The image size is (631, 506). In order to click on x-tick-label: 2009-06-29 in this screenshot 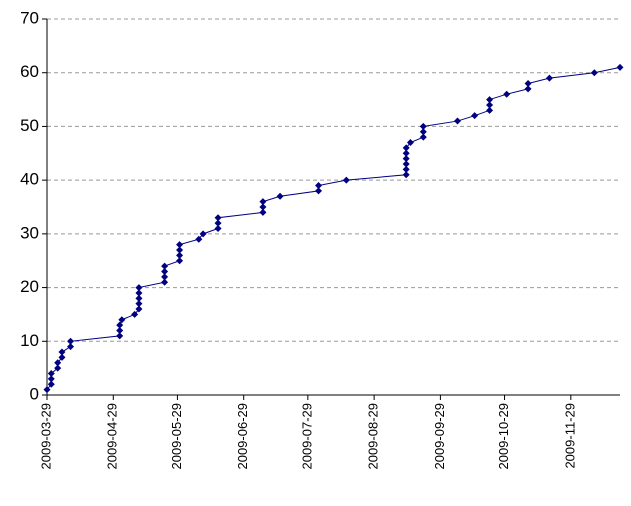, I will do `click(242, 436)`.